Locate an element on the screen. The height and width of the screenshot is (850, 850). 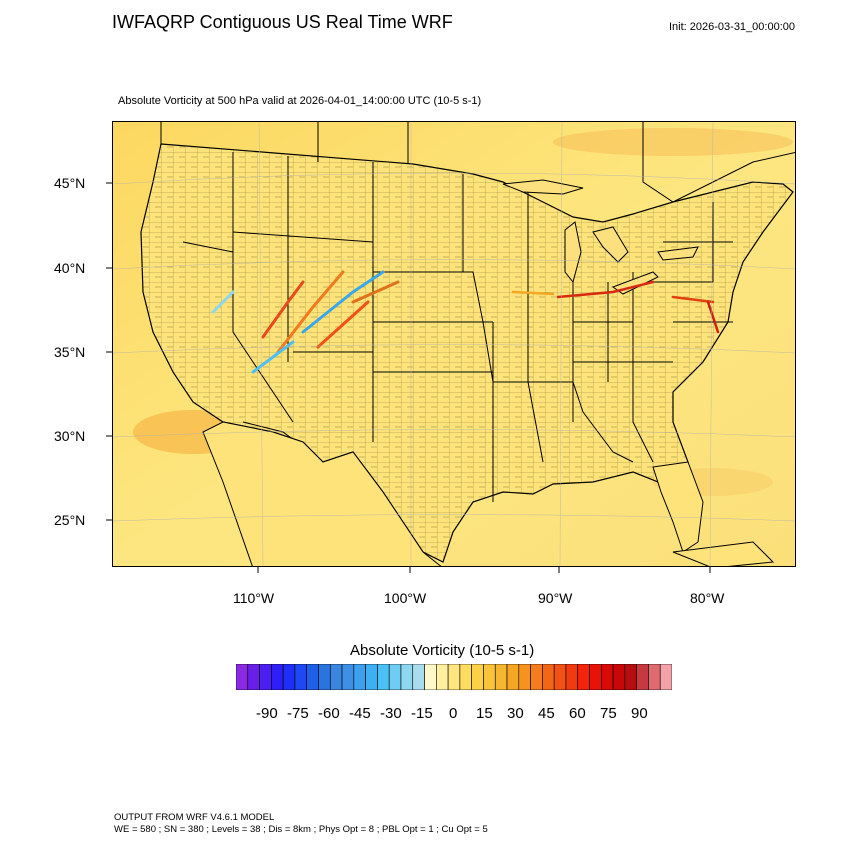
colorbar-tick-label: -90 is located at coordinates (267, 713).